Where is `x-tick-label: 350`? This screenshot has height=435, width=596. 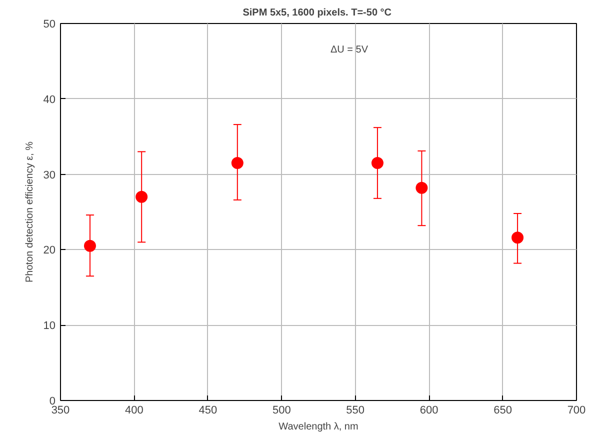 x-tick-label: 350 is located at coordinates (60, 410).